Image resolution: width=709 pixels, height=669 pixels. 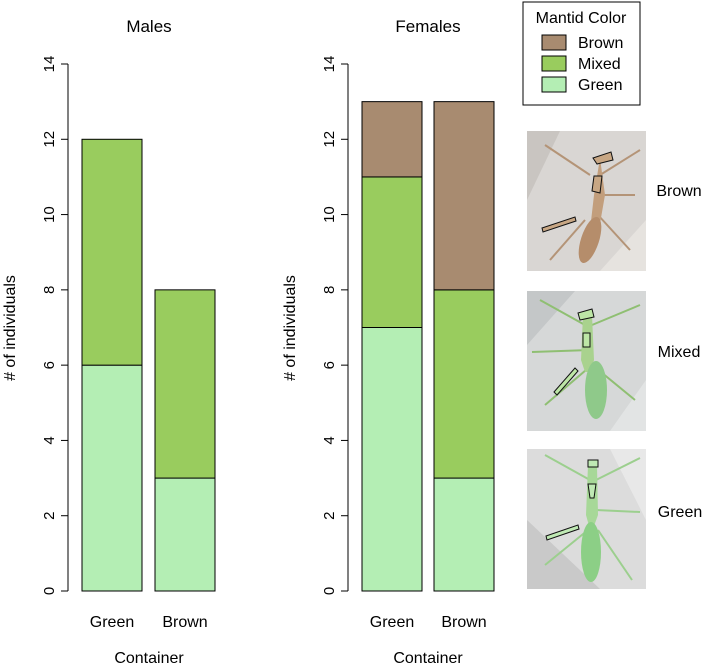 What do you see at coordinates (112, 252) in the screenshot?
I see `males-bar-green-mixed` at bounding box center [112, 252].